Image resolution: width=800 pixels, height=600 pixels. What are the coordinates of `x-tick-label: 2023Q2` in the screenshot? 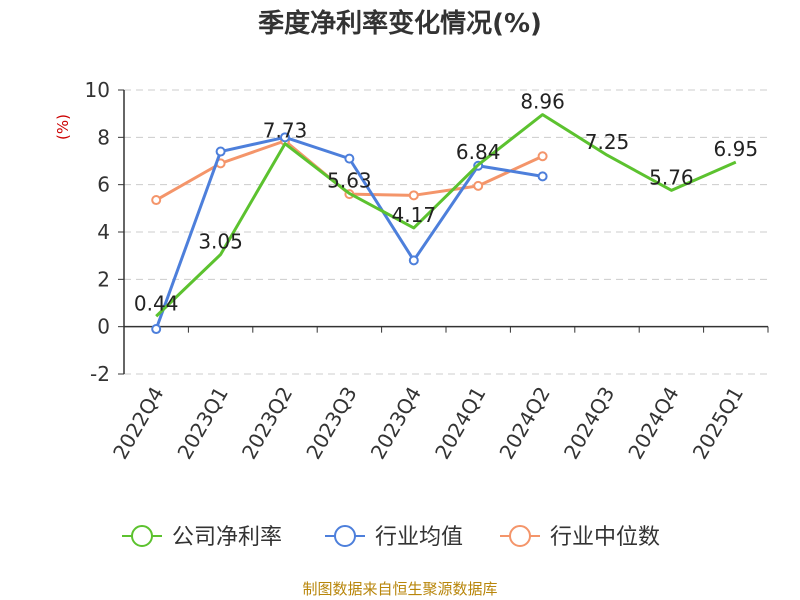 It's located at (267, 423).